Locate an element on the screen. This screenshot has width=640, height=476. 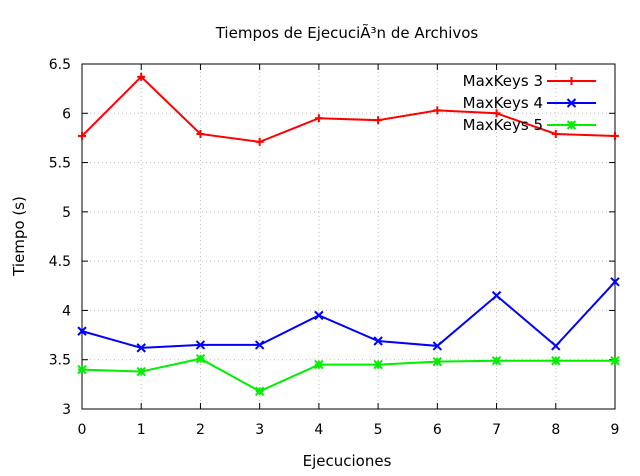
legend-label: MaxKeys 5 is located at coordinates (503, 125).